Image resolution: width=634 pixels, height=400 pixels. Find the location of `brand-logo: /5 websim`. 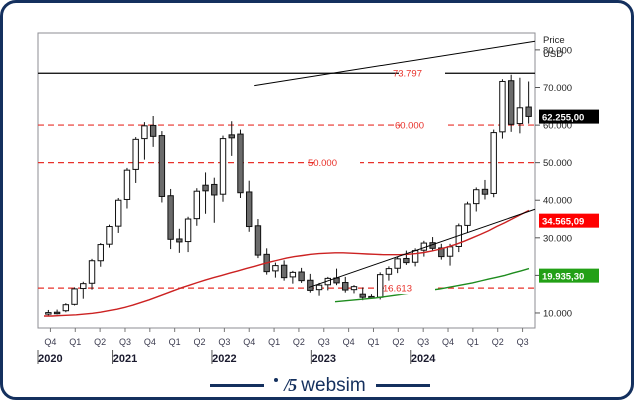

brand-logo: /5 websim is located at coordinates (320, 385).